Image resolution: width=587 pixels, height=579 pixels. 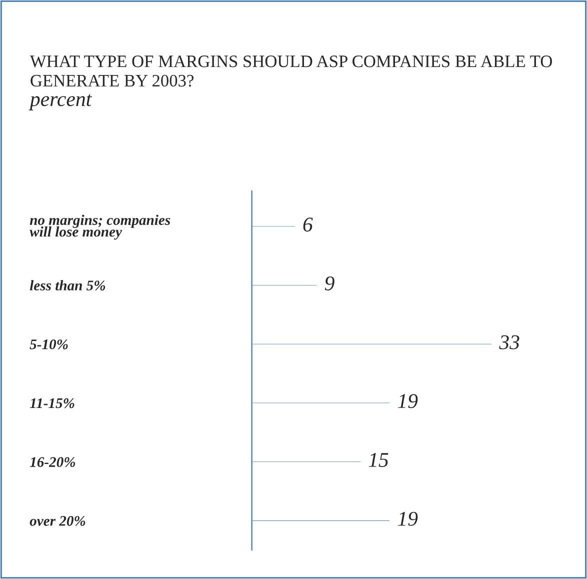 I want to click on data-label: 33, so click(x=509, y=342).